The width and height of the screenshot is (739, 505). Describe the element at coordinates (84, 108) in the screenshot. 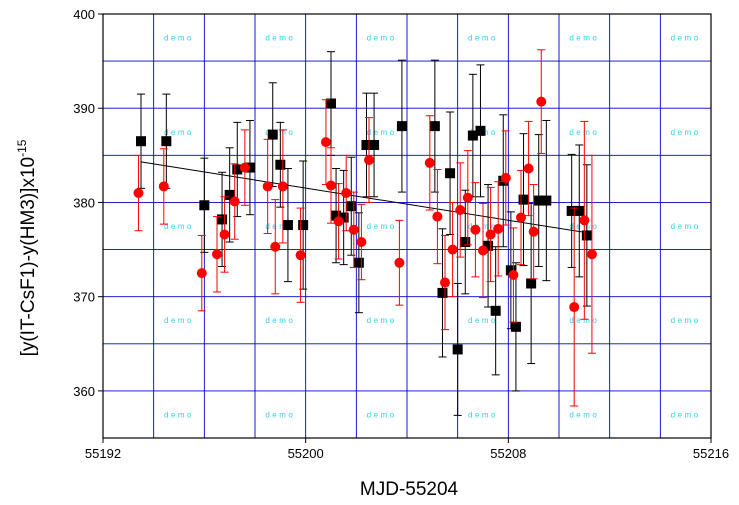

I see `y-tick-label: 390` at that location.